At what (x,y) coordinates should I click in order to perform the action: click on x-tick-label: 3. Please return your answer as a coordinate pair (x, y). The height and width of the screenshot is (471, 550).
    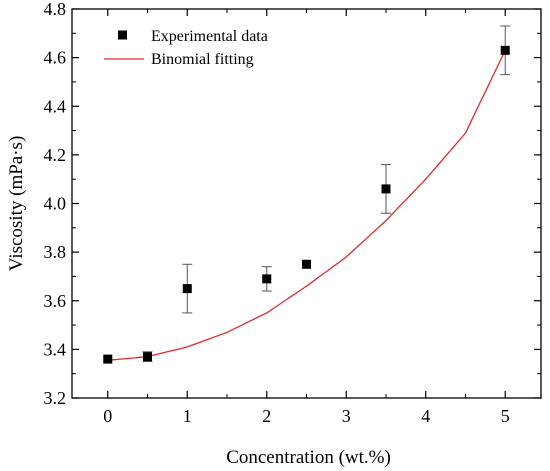
    Looking at the image, I should click on (346, 416).